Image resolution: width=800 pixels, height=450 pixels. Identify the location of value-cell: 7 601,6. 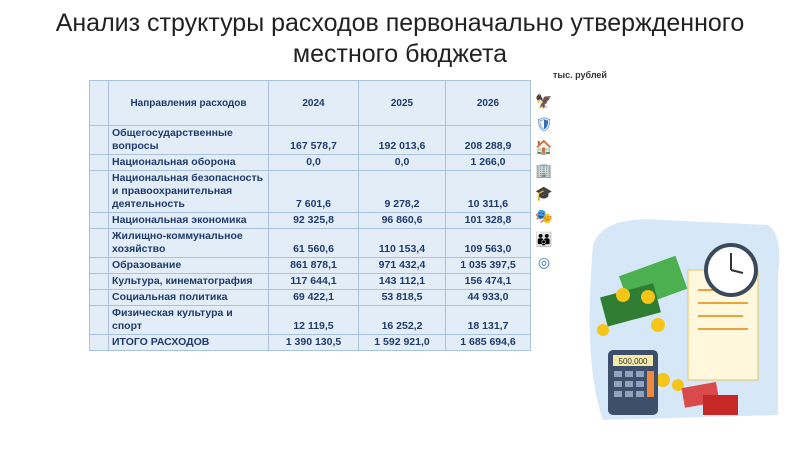
(313, 191).